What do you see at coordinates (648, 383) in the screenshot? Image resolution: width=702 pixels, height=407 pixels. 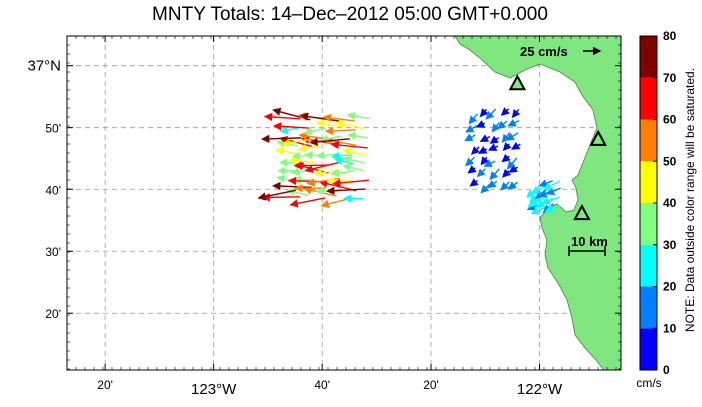 I see `colorbar-unit: cm/s` at bounding box center [648, 383].